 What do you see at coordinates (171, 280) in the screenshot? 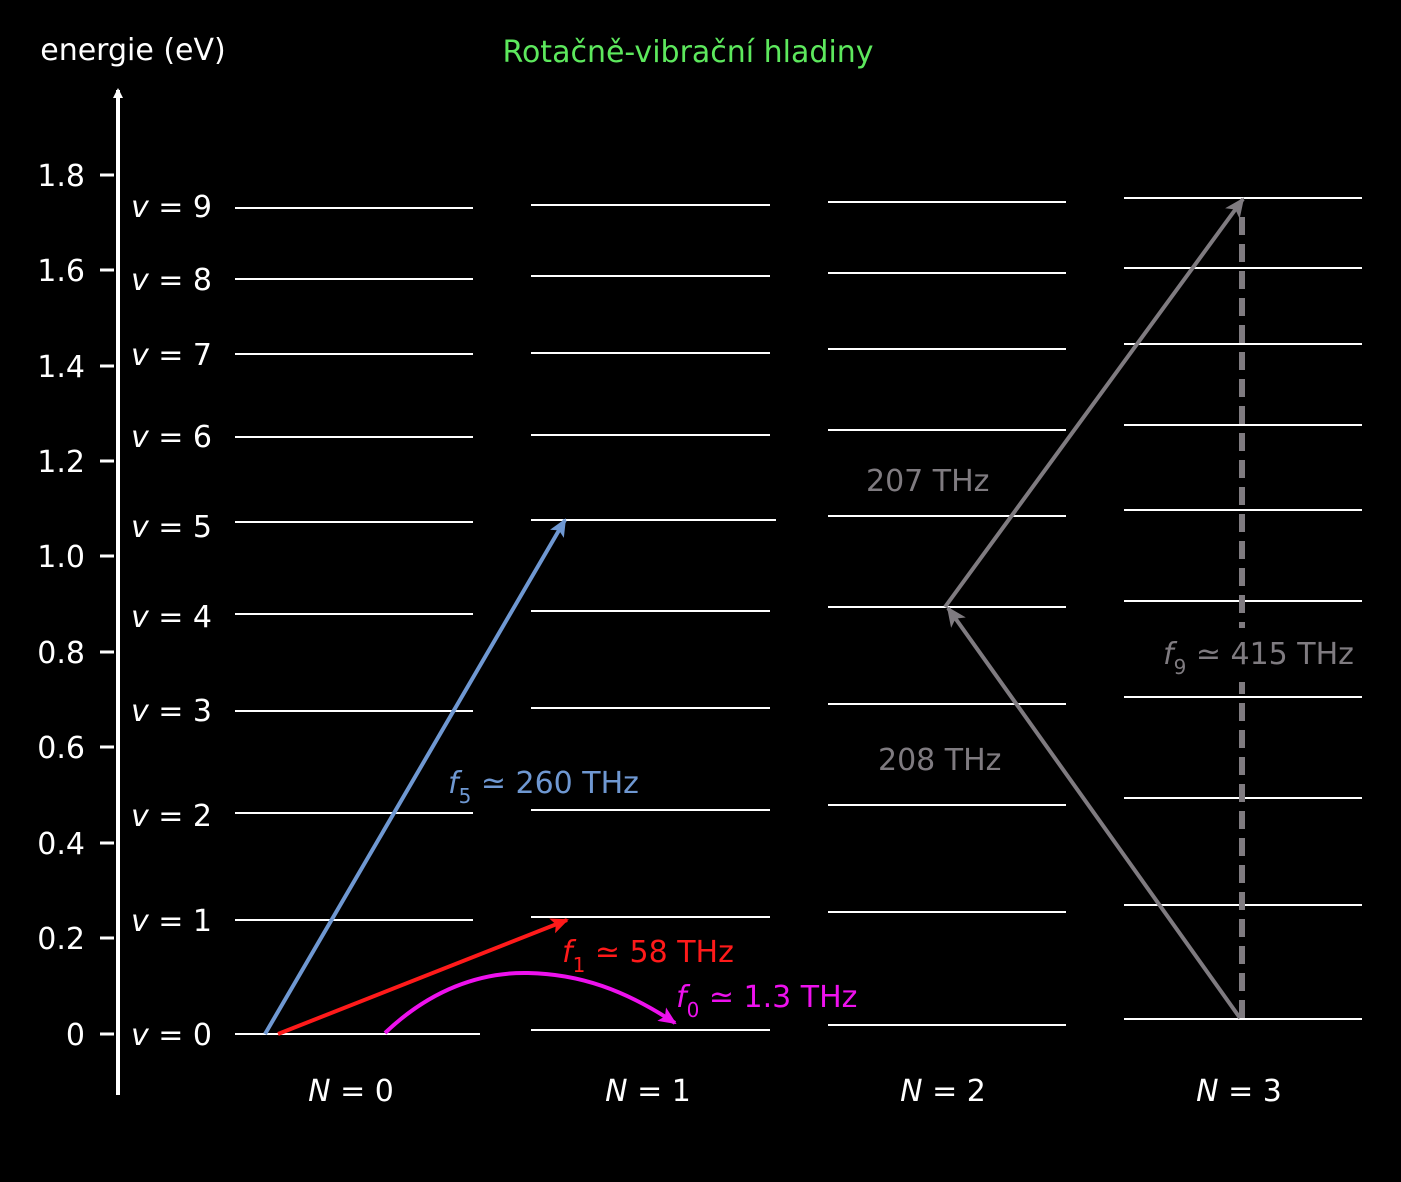
I see `v-label: v = 8` at bounding box center [171, 280].